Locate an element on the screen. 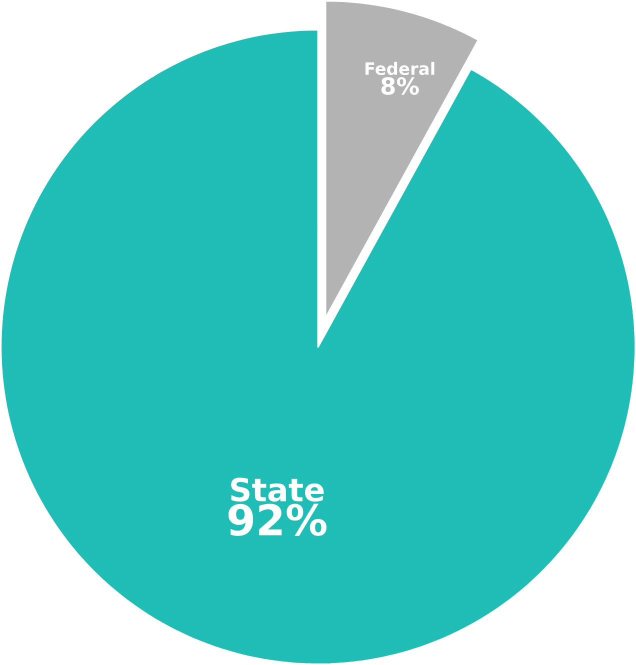 This screenshot has width=636, height=665. slice-label: Federal is located at coordinates (399, 69).